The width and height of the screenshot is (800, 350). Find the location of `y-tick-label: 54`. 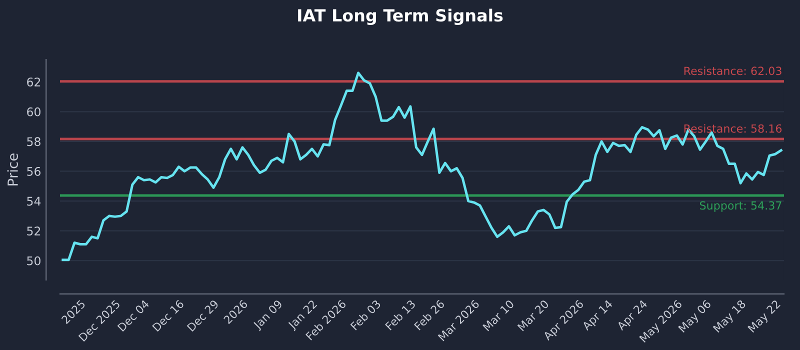

y-tick-label: 54 is located at coordinates (34, 201).